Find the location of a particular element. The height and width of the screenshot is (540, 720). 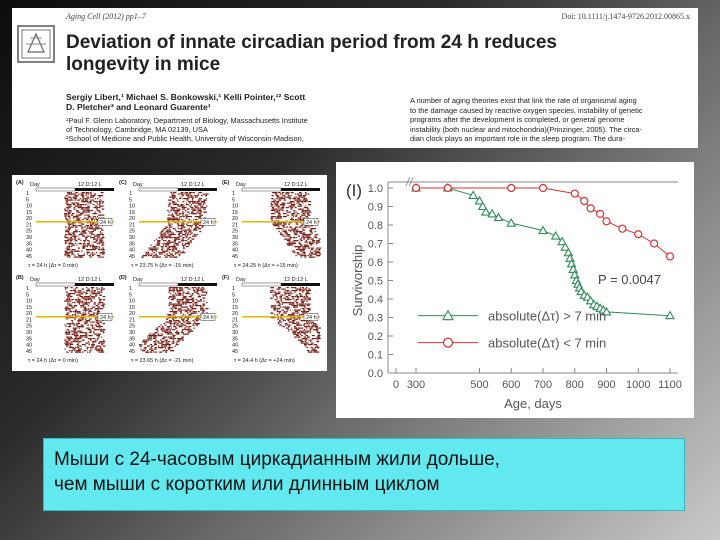

x-tick-label: 800 is located at coordinates (575, 385).